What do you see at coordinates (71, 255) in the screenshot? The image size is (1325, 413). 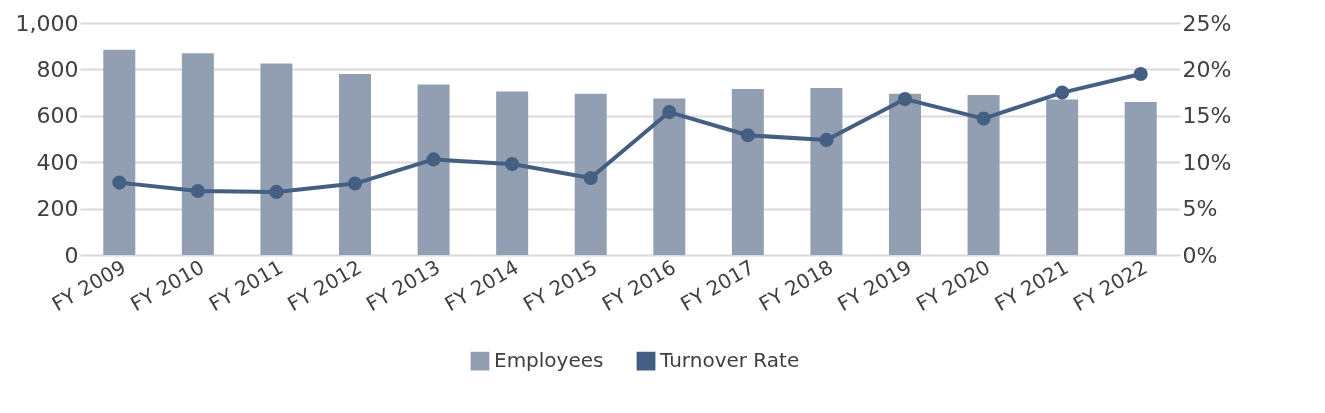 I see `y-tick-label: 0` at bounding box center [71, 255].